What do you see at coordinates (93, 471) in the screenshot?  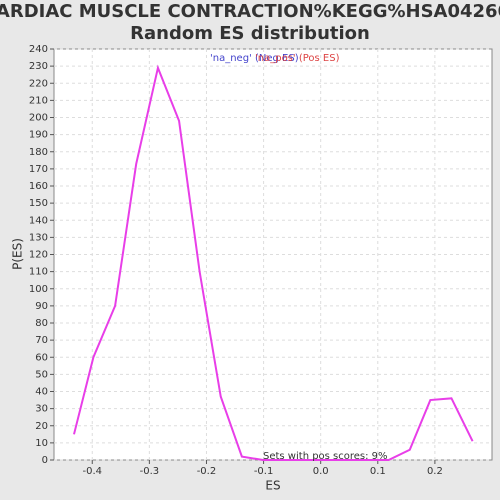 I see `x-tick-label: -0.4` at bounding box center [93, 471].